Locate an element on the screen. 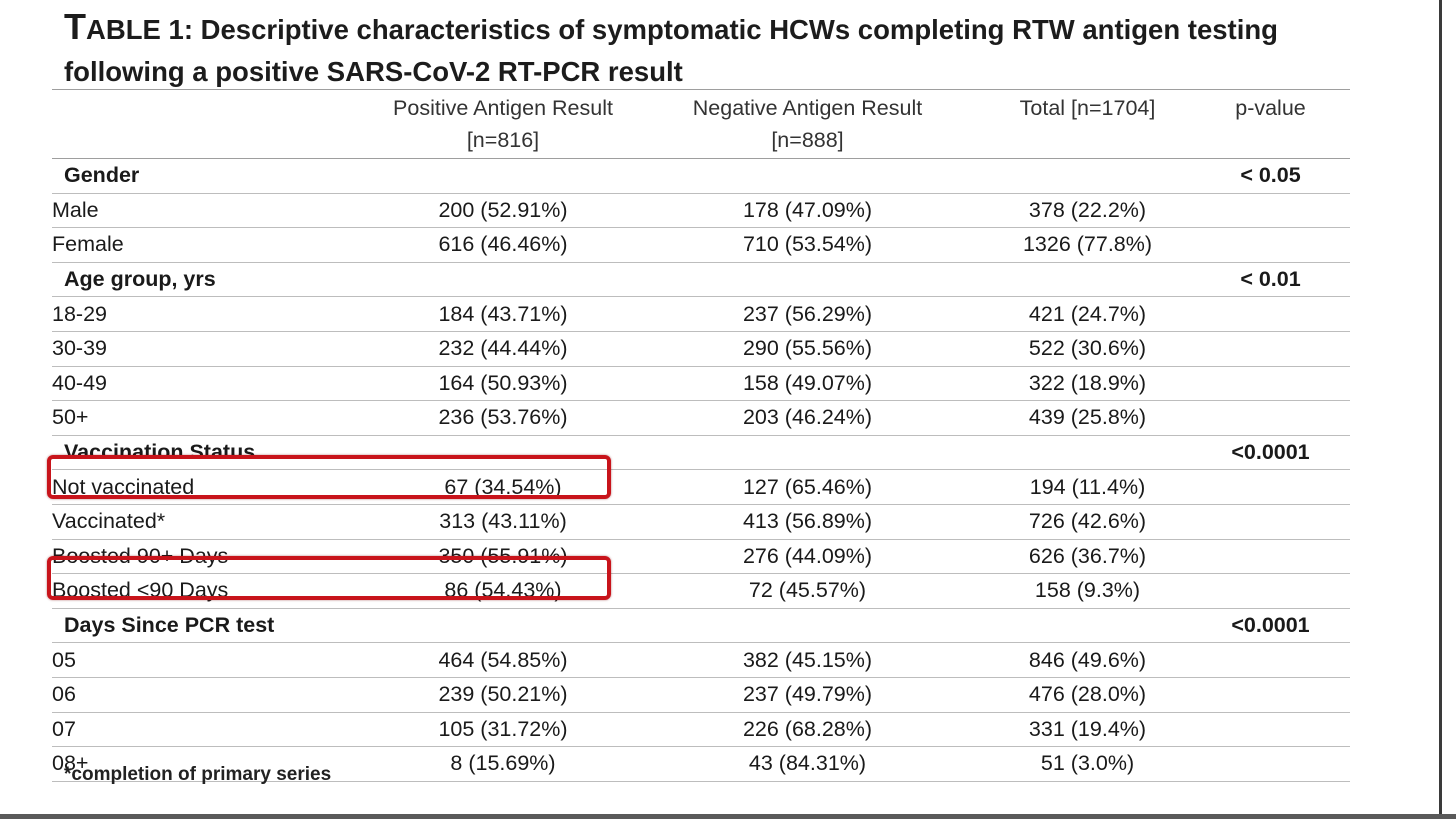  positive-value: 464 (54.85%) is located at coordinates (503, 660).